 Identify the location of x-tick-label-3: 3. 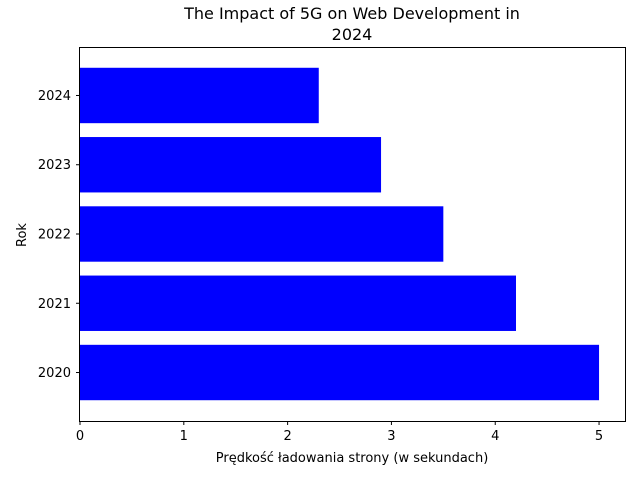
(391, 436).